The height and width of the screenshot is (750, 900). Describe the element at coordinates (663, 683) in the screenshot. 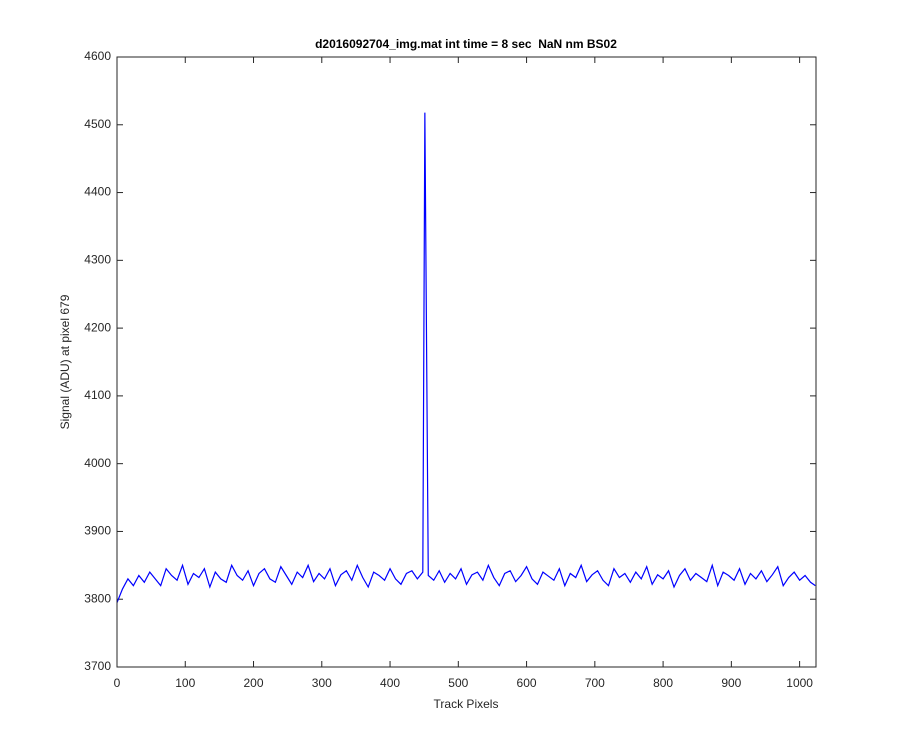

I see `x-tick-label: 800` at that location.